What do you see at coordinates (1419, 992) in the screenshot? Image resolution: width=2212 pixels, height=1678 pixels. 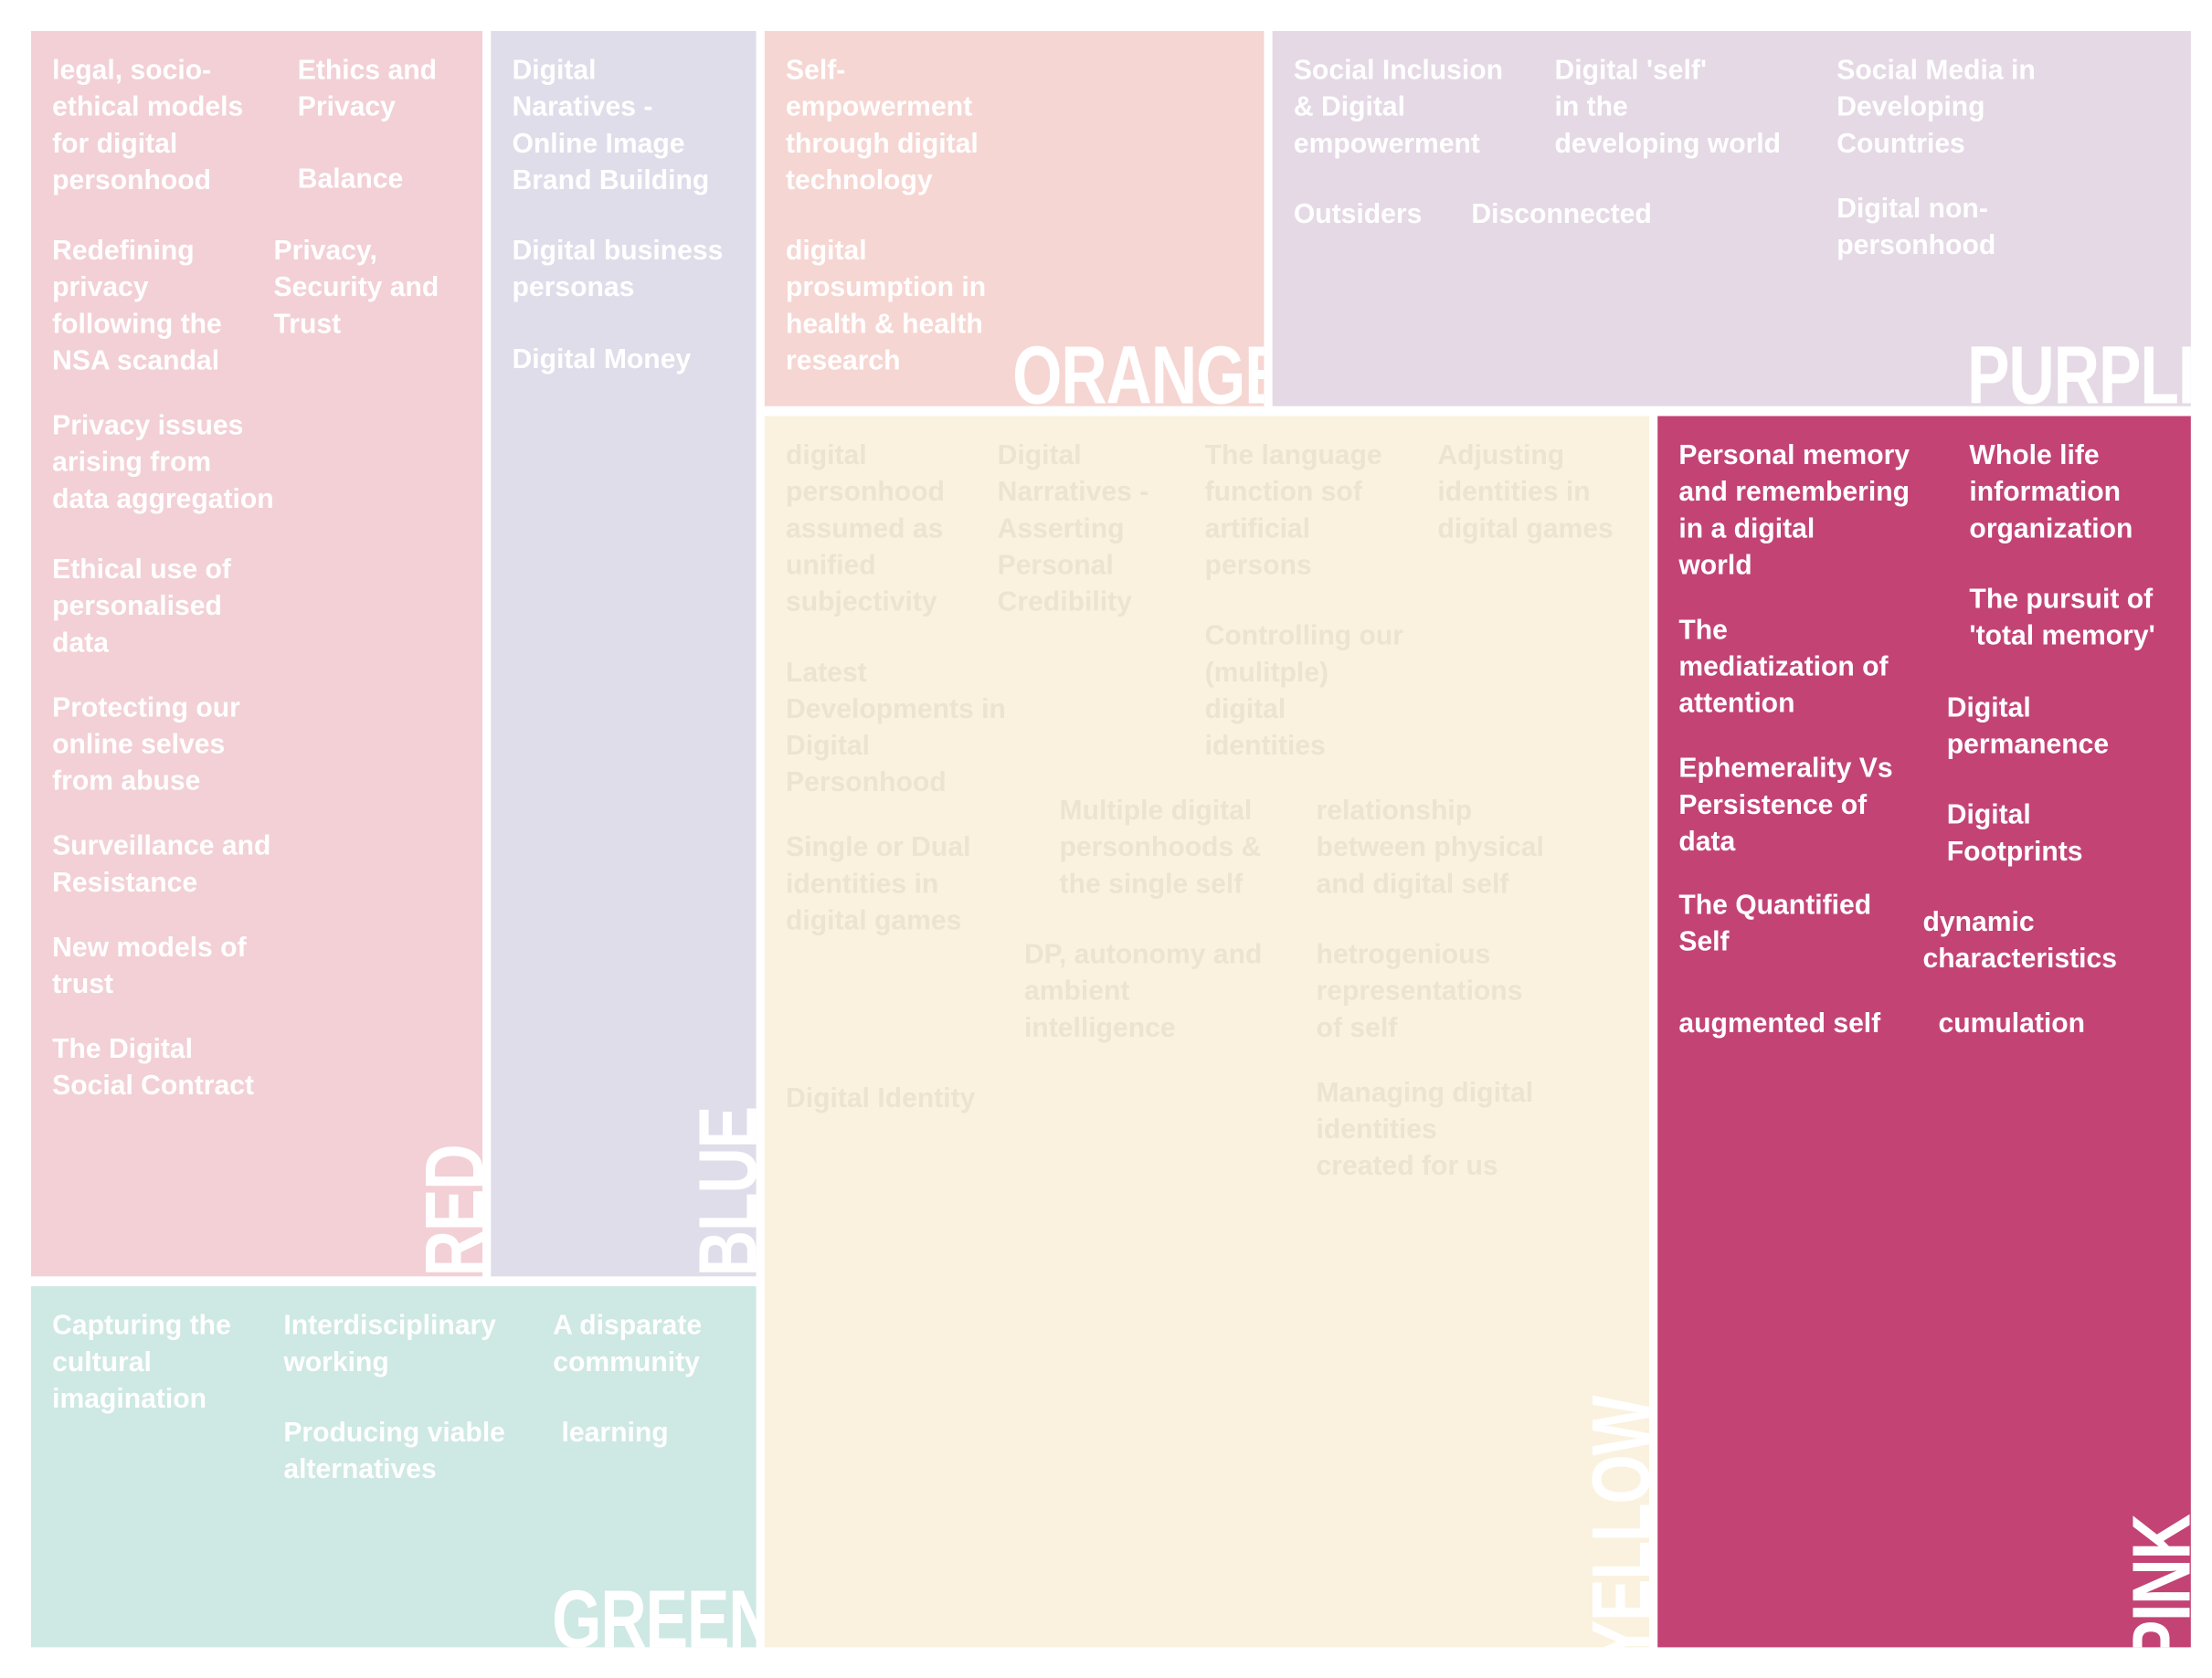 I see `yellow-topic: hetrogenious representations of self` at bounding box center [1419, 992].